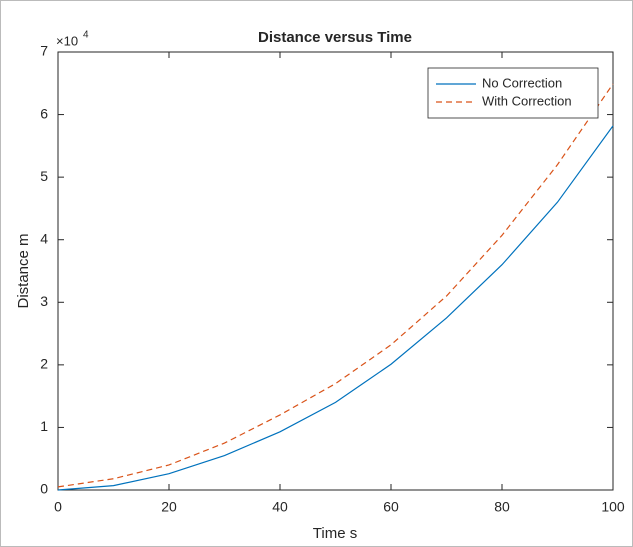 The width and height of the screenshot is (633, 547). Describe the element at coordinates (44, 301) in the screenshot. I see `y-tick-label: 3` at that location.